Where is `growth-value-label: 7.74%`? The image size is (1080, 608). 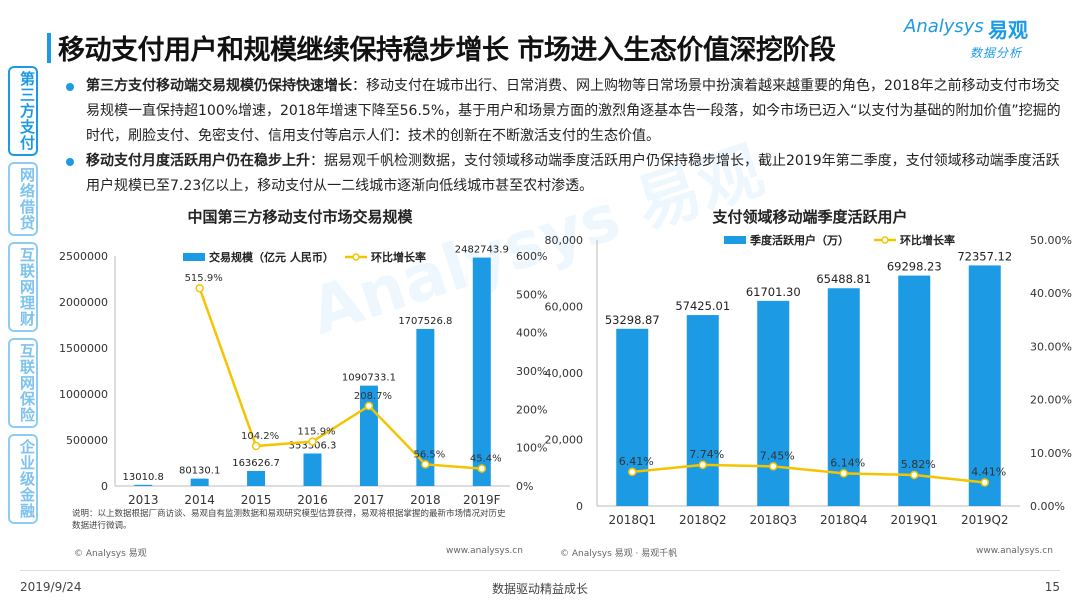
growth-value-label: 7.74% is located at coordinates (706, 454).